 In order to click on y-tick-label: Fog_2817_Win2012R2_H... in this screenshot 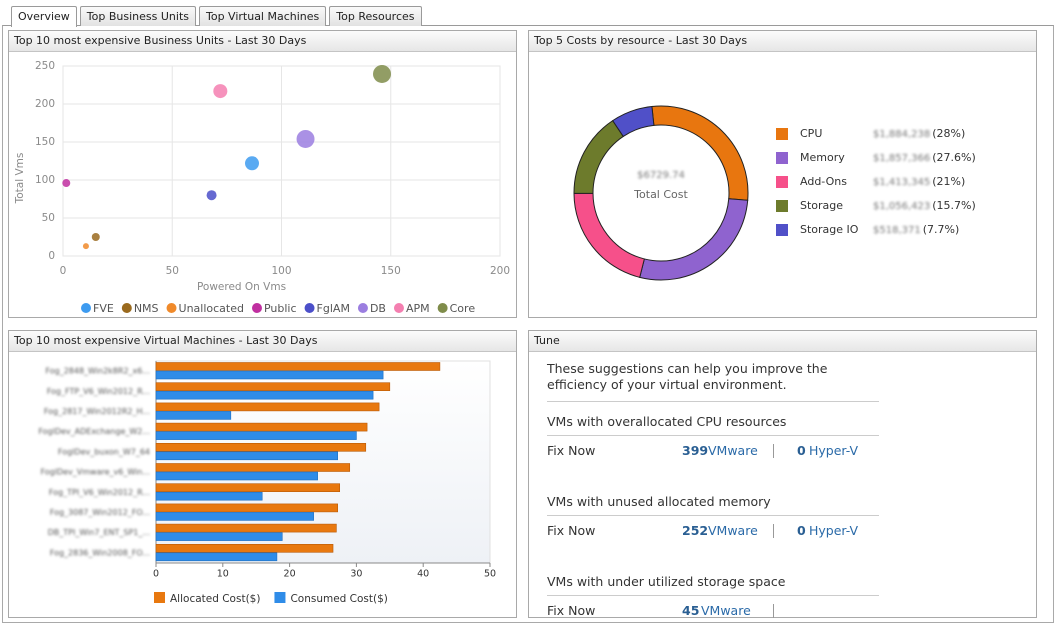, I will do `click(97, 411)`.